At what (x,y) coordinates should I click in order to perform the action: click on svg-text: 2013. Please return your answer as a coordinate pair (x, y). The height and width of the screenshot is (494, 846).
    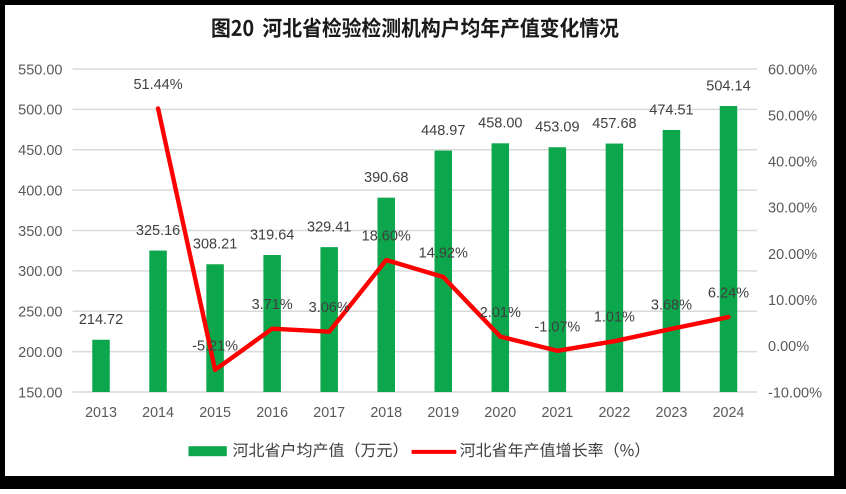
    Looking at the image, I should click on (101, 413).